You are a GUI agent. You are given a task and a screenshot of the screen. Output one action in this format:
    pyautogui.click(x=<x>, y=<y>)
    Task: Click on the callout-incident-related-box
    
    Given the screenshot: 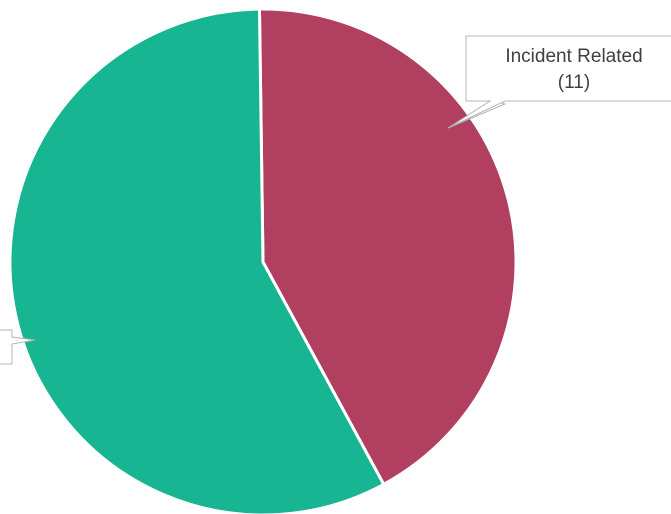 What is the action you would take?
    pyautogui.click(x=559, y=82)
    